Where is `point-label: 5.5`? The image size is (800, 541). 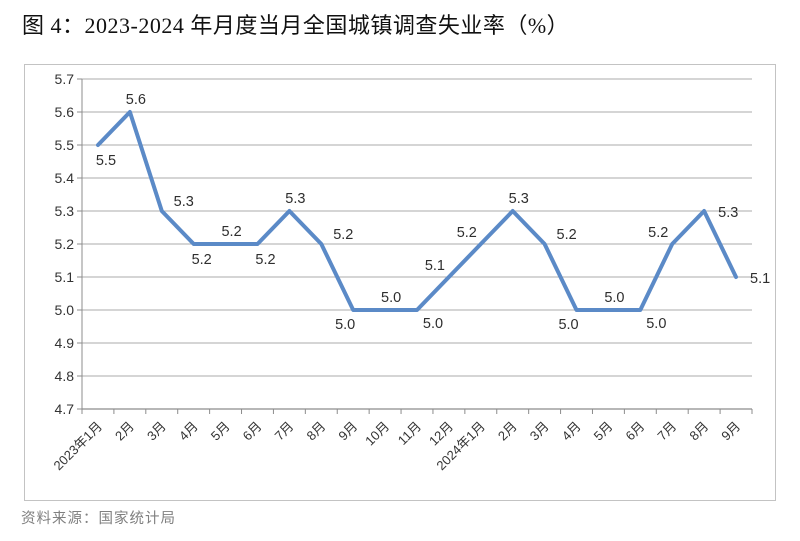 point-label: 5.5 is located at coordinates (106, 161).